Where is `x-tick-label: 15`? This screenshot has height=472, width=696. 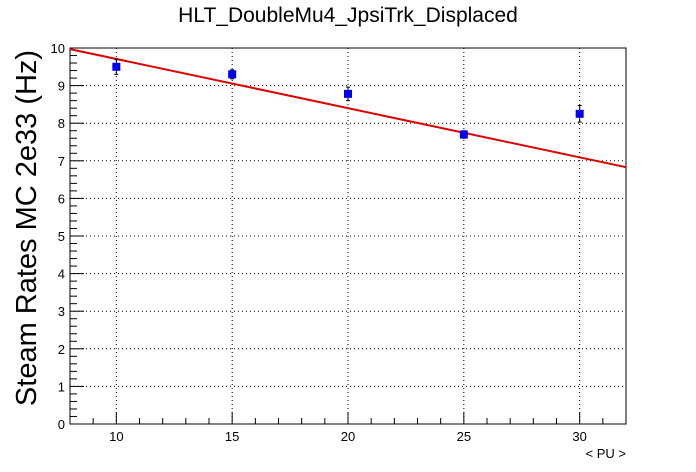 x-tick-label: 15 is located at coordinates (232, 436).